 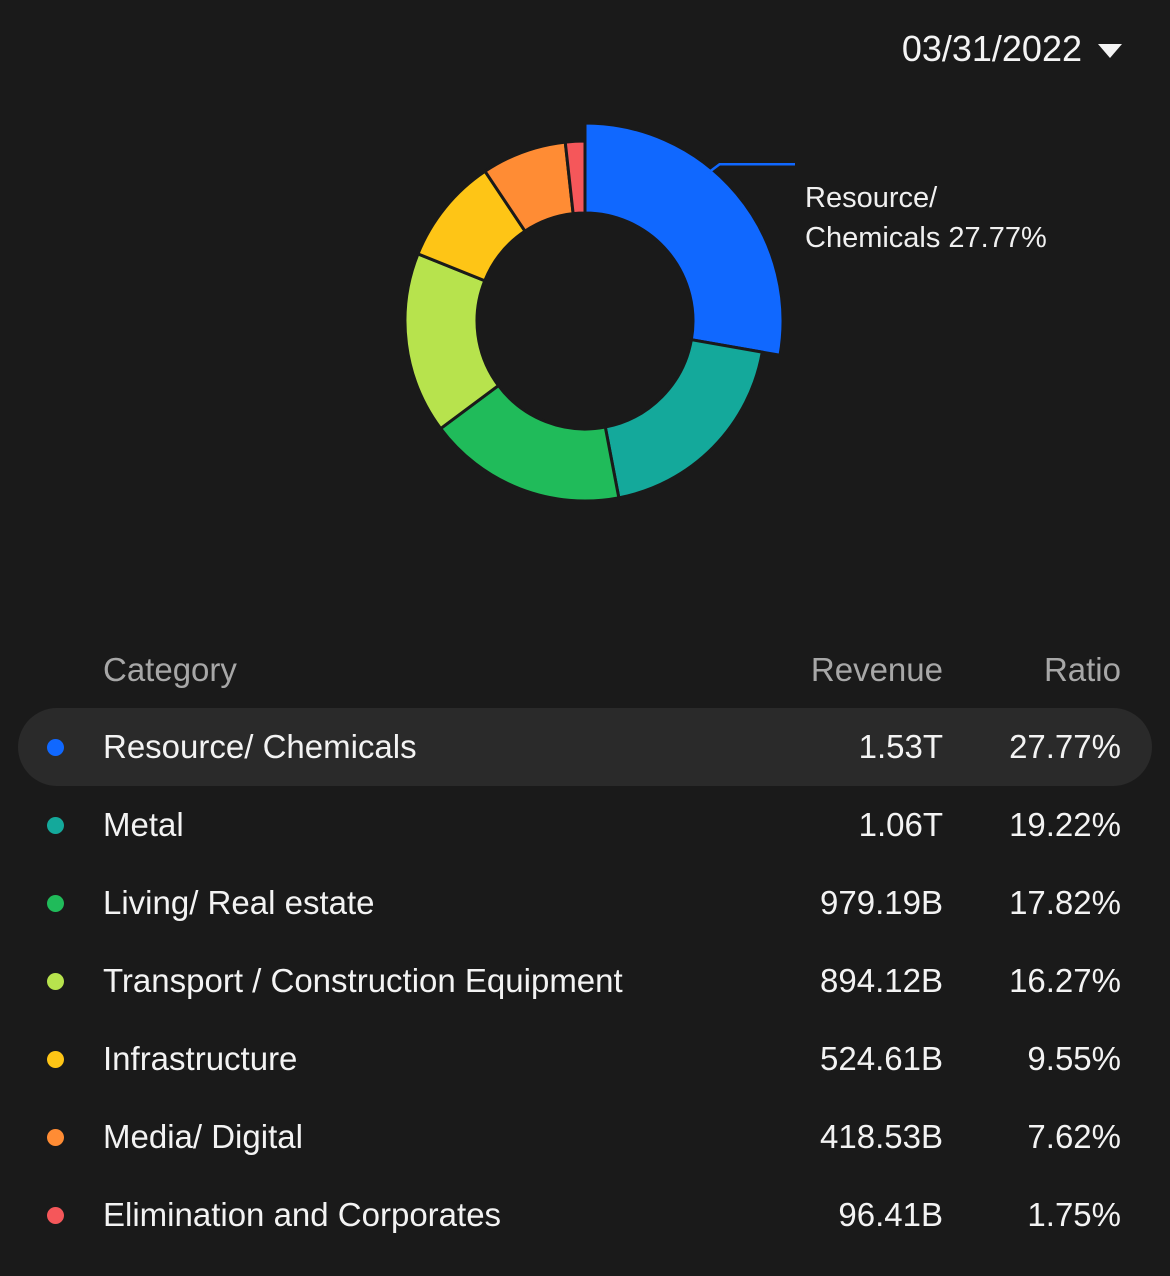 I want to click on date-value: 03/31/2022, so click(x=991, y=48).